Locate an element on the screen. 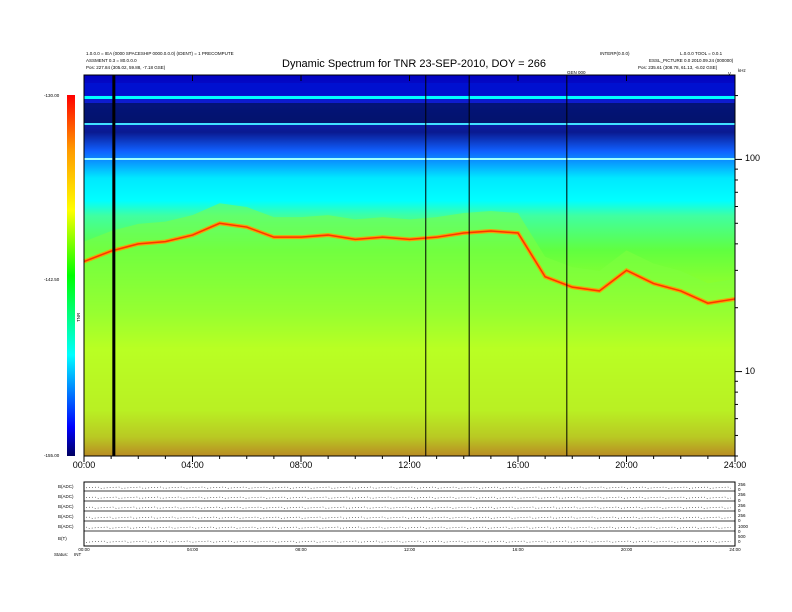  x-tick-label: 16:00 is located at coordinates (518, 465).